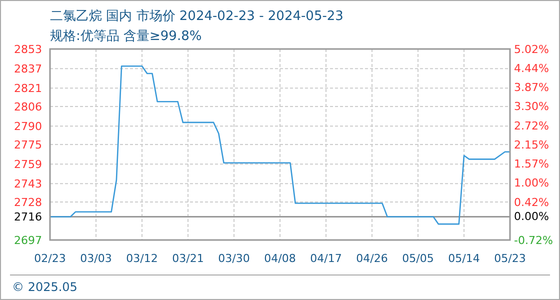 Image resolution: width=560 pixels, height=300 pixels. Describe the element at coordinates (126, 36) in the screenshot. I see `chart-subtitle: 规格:优等品 含量≥99.8%` at that location.